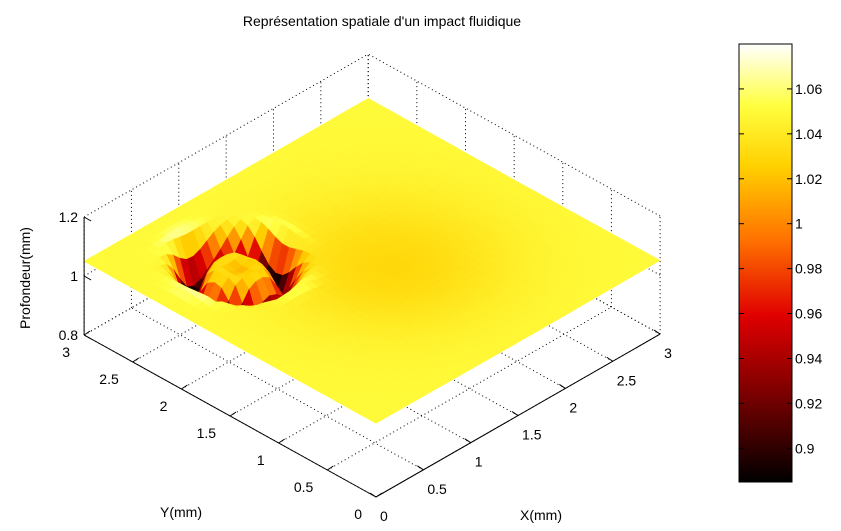 The height and width of the screenshot is (531, 841). Describe the element at coordinates (668, 353) in the screenshot. I see `x-tick-label: 3` at that location.